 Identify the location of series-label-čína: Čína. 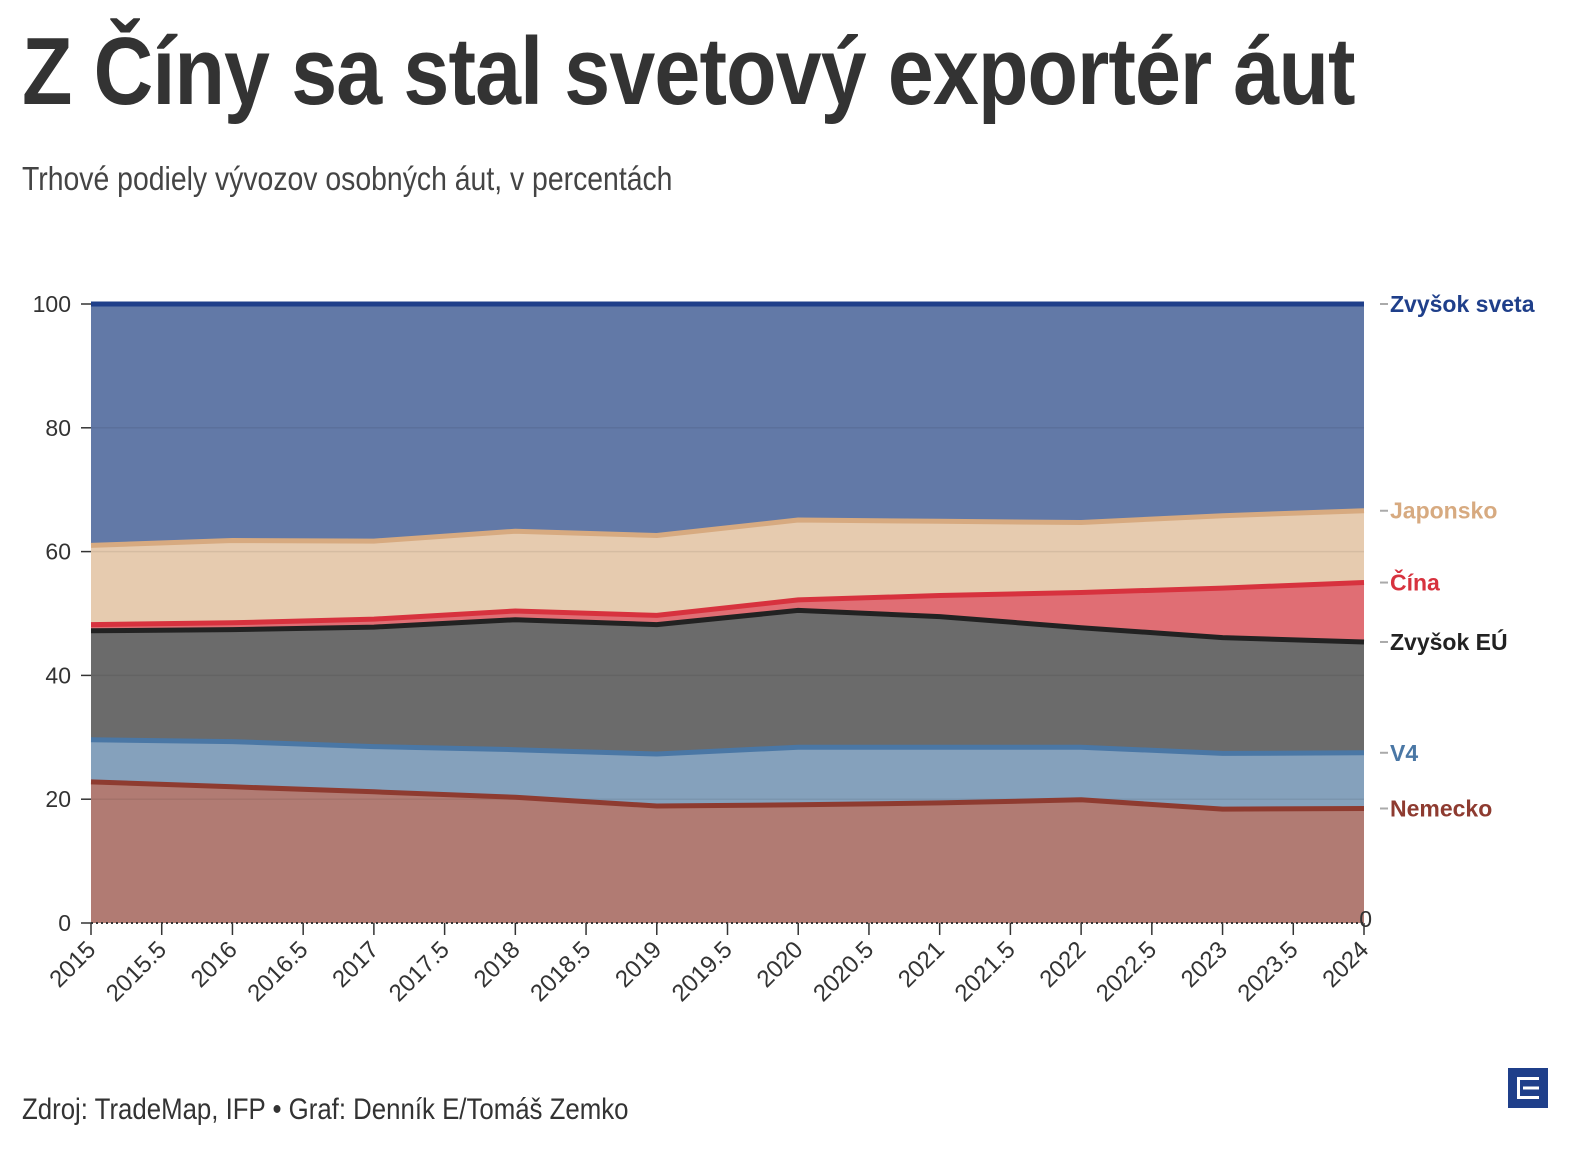
(1415, 582).